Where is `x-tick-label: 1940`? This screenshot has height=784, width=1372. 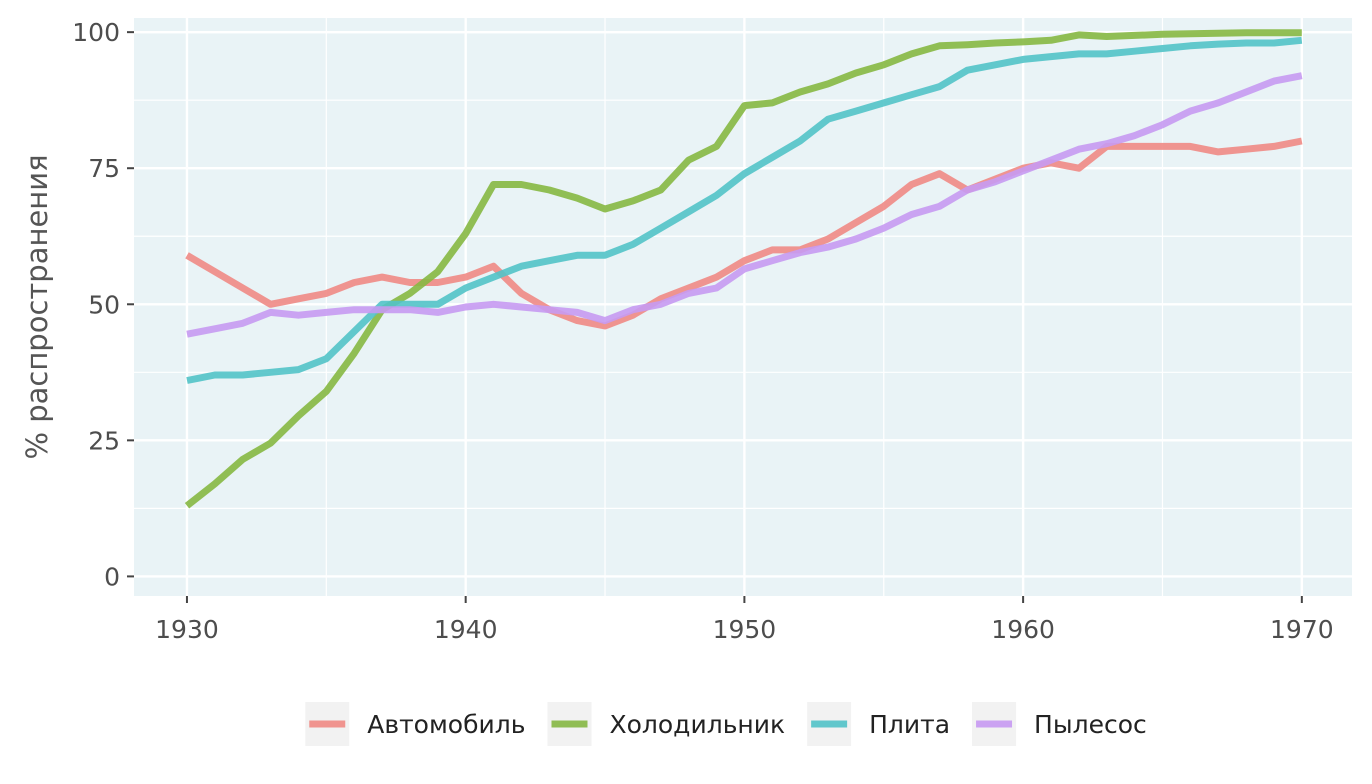 x-tick-label: 1940 is located at coordinates (466, 629).